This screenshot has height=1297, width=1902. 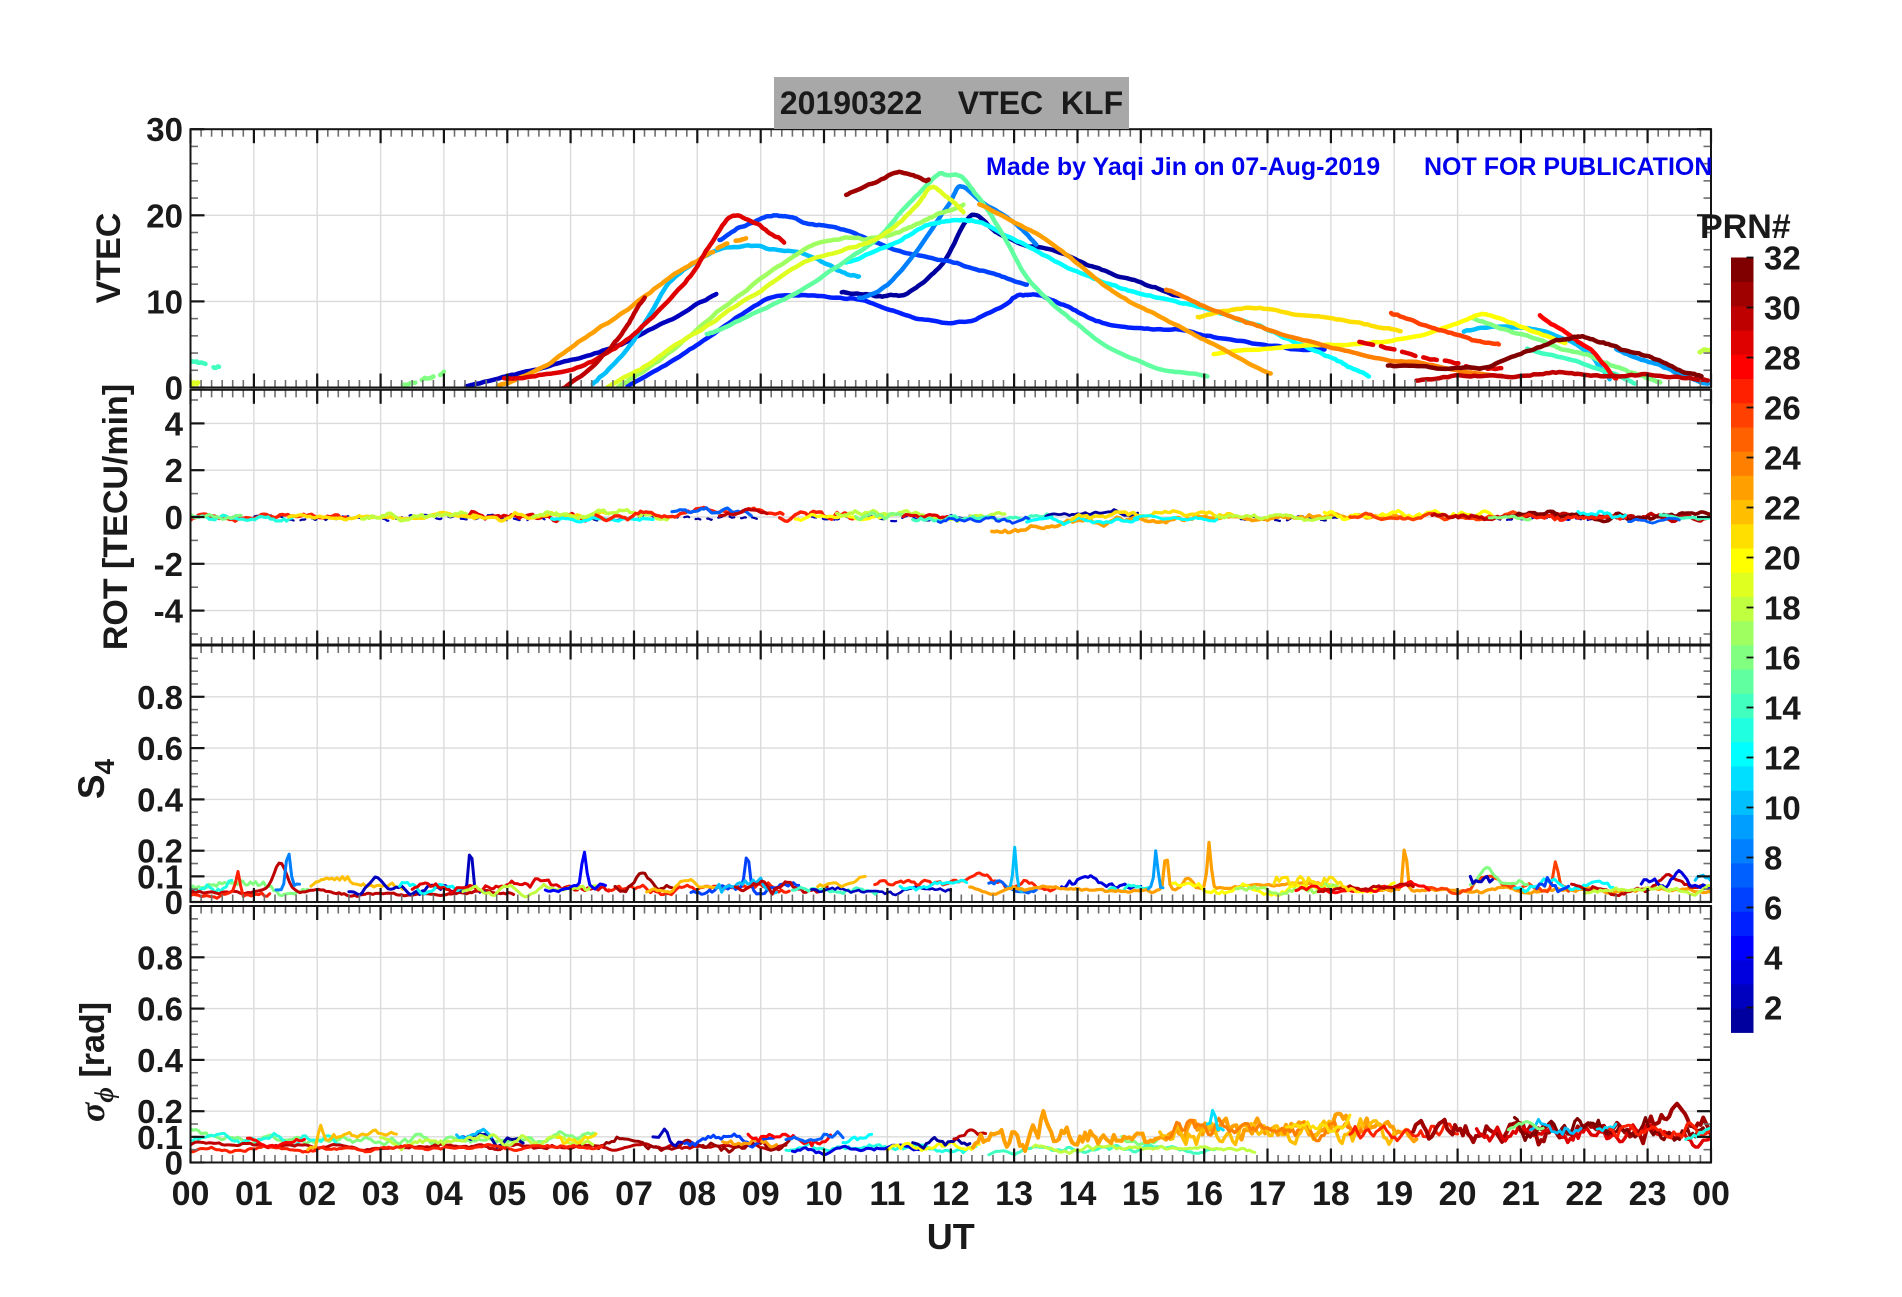 What do you see at coordinates (95, 1062) in the screenshot?
I see `svg-text: σϕ [rad]` at bounding box center [95, 1062].